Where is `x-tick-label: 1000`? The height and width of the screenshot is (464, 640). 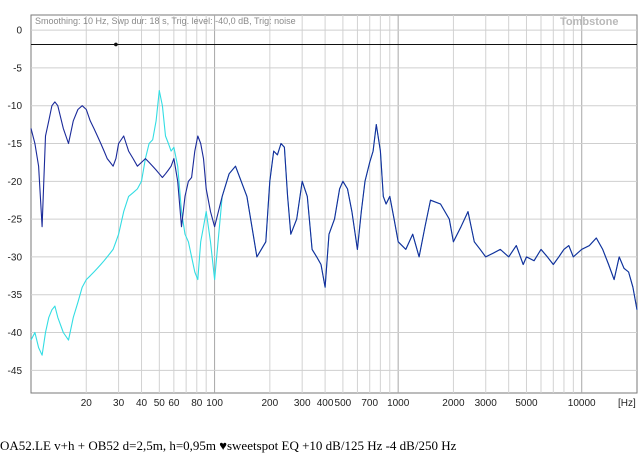
x-tick-label: 1000 is located at coordinates (398, 403).